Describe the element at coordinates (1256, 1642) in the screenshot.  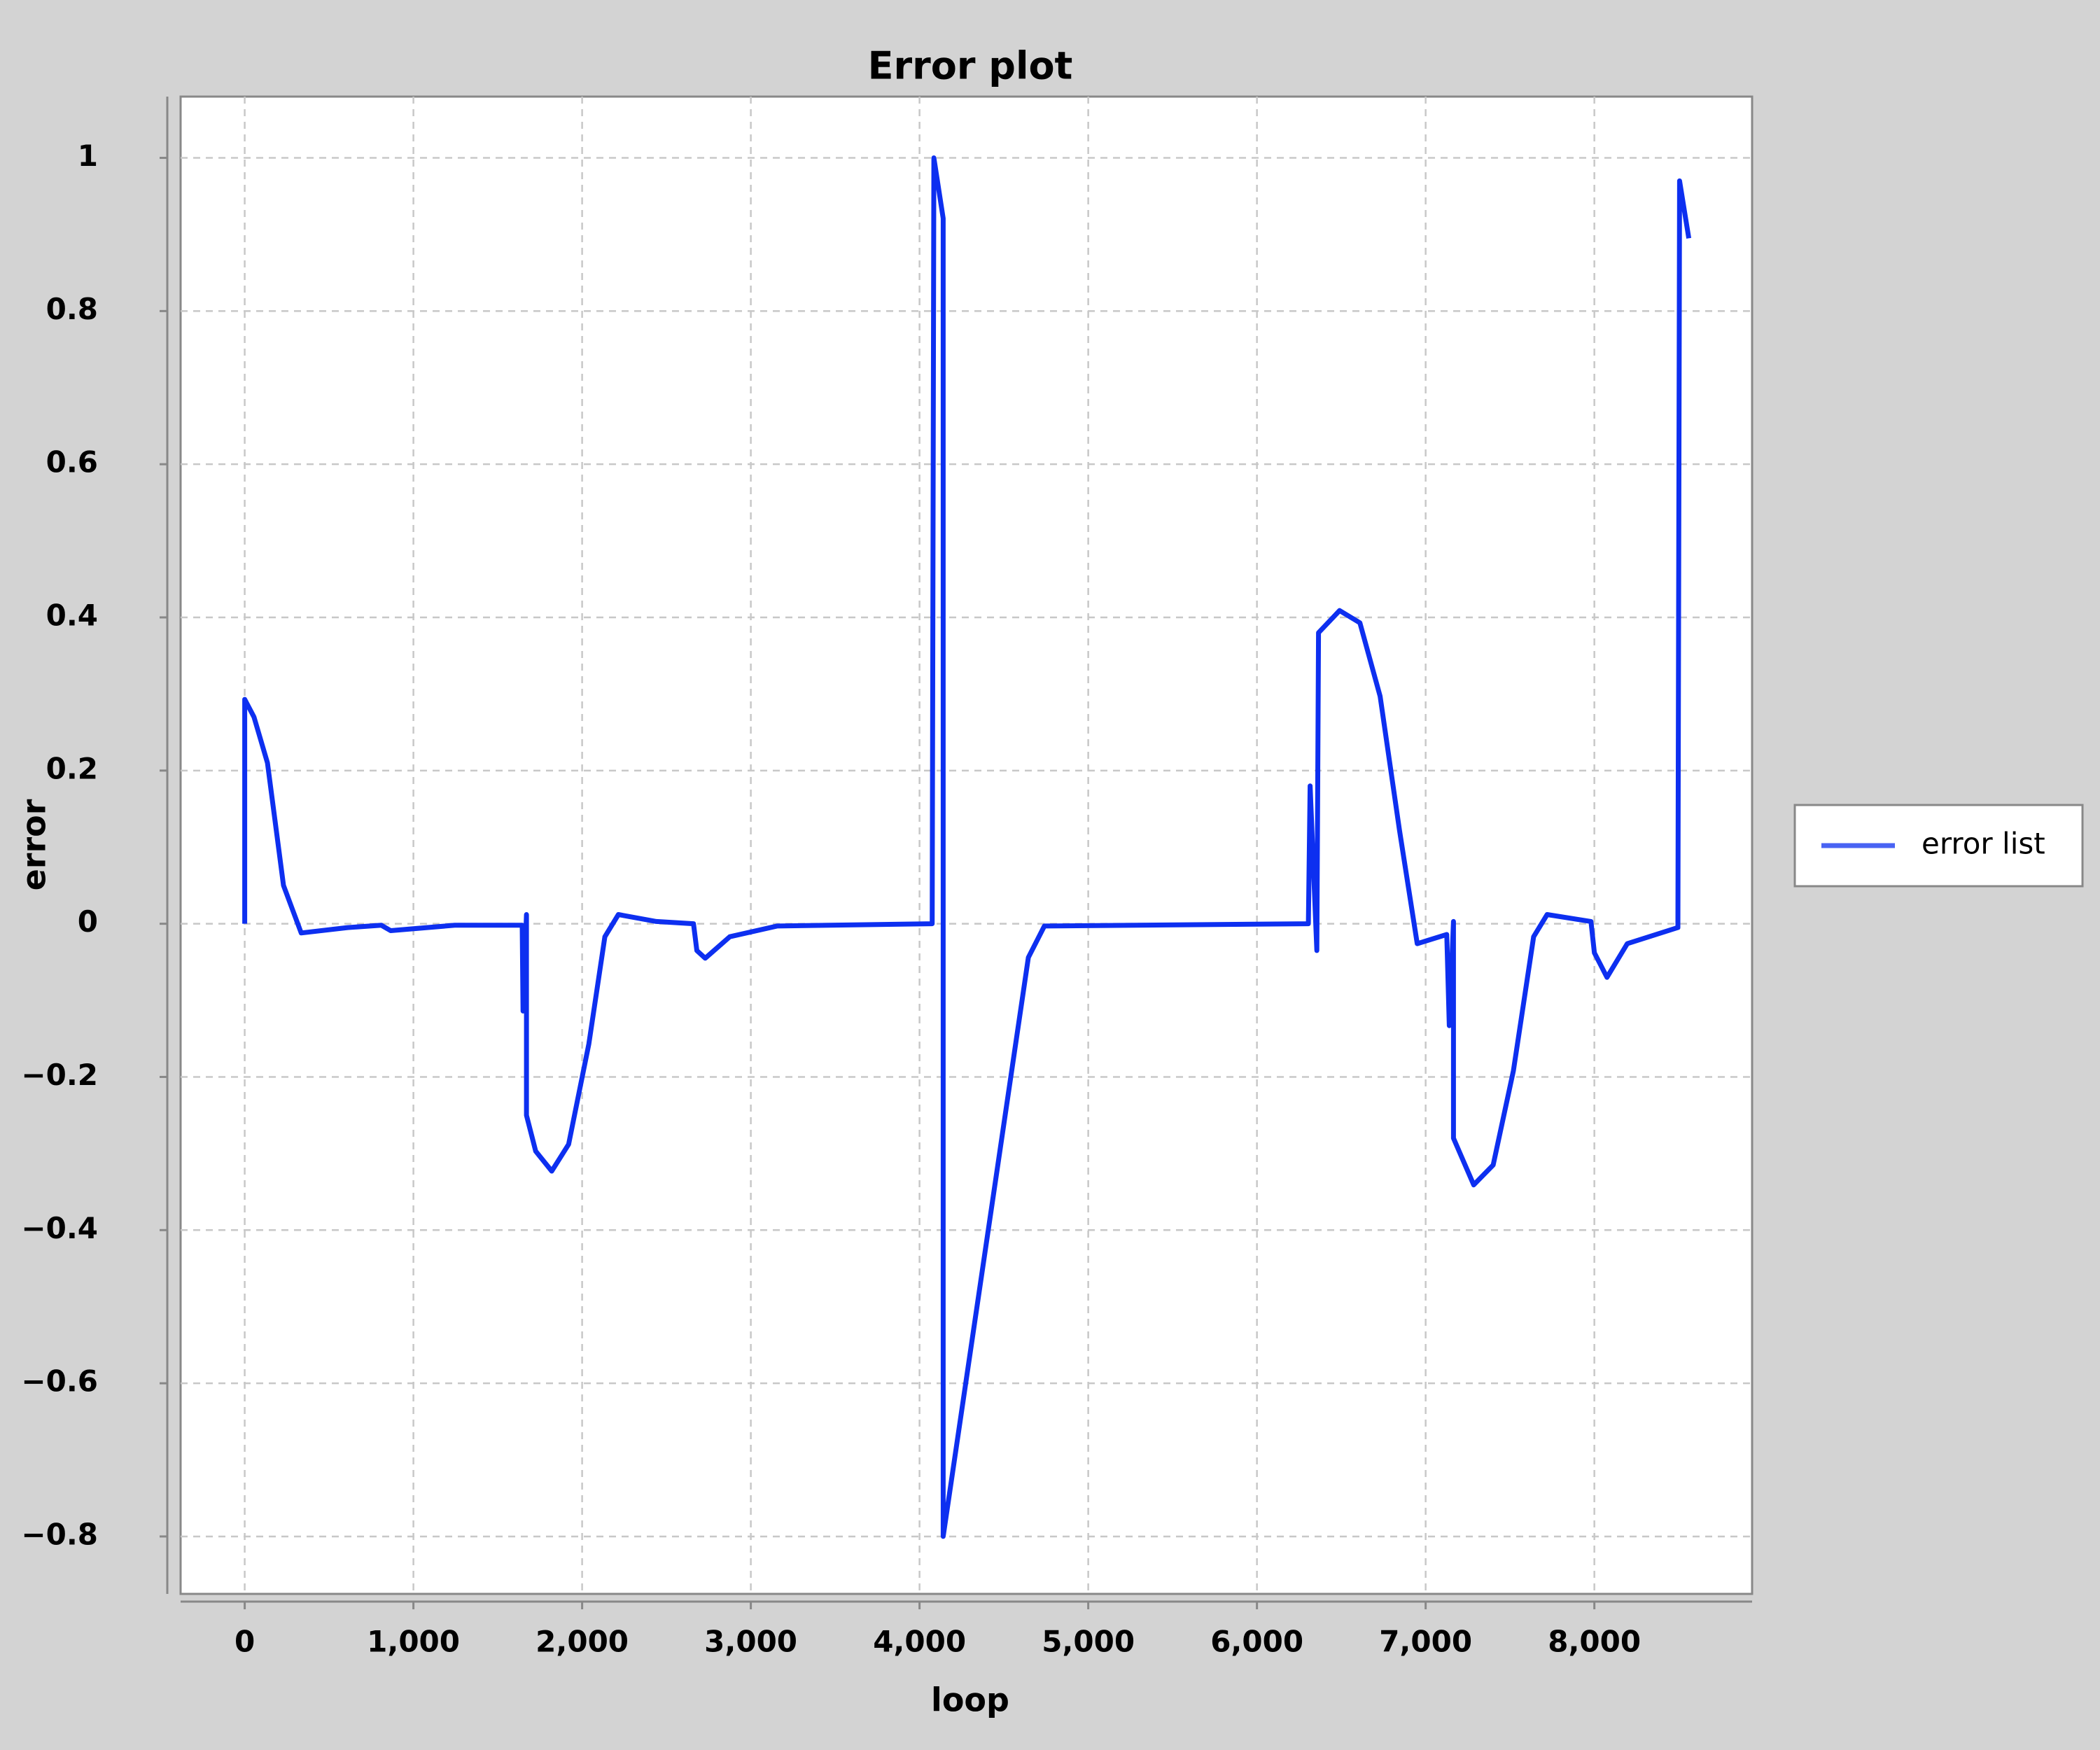
I see `x-tick-label: 6,000` at that location.